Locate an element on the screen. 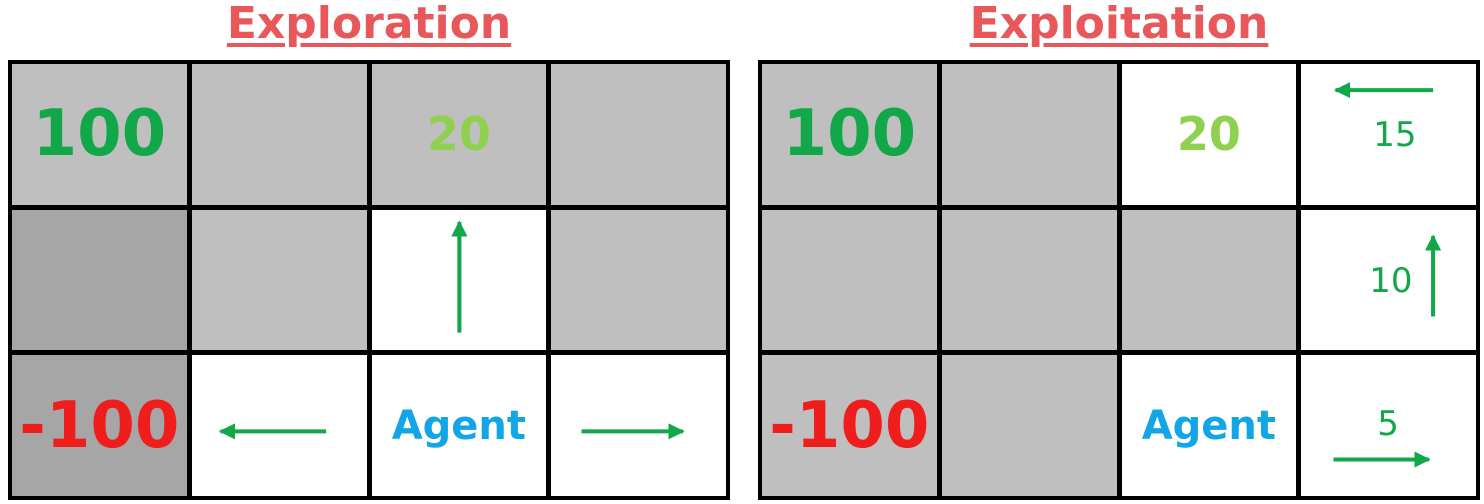  exploitation-cell-r1c1: 100 is located at coordinates (849, 134).